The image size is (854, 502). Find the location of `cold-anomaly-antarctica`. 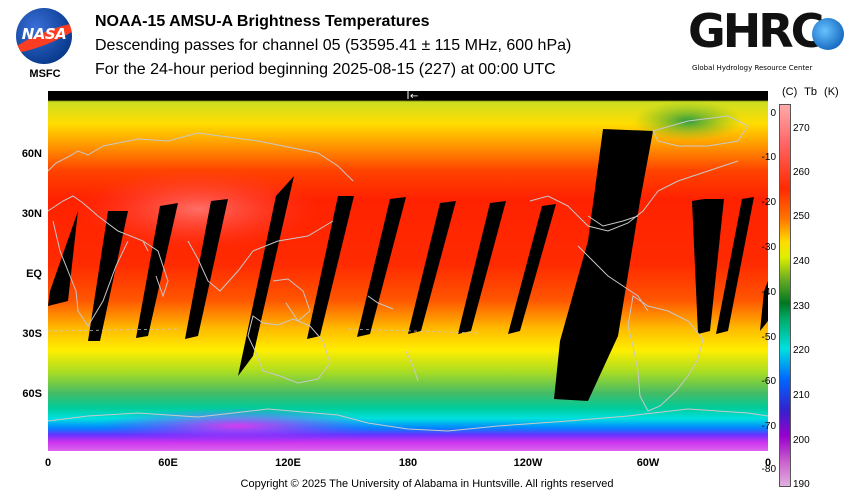

cold-anomaly-antarctica is located at coordinates (238, 426).